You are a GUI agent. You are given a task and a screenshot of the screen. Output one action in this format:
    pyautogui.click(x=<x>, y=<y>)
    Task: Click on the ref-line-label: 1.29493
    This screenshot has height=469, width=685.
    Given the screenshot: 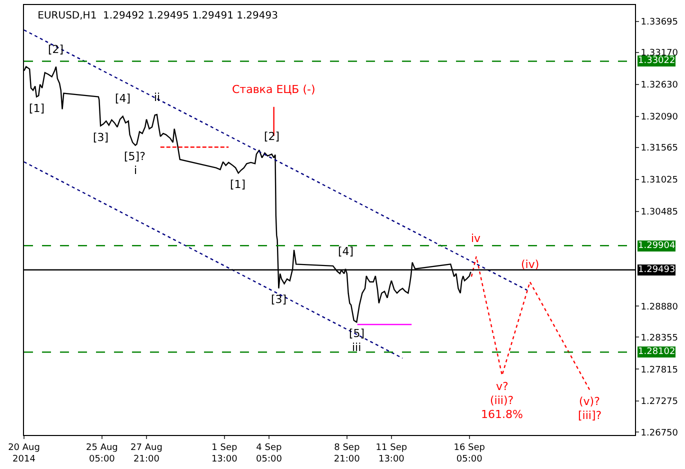 What is the action you would take?
    pyautogui.click(x=657, y=270)
    